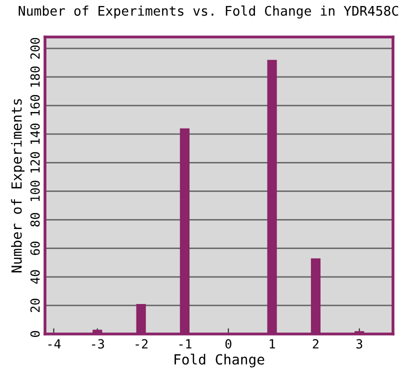  Describe the element at coordinates (35, 249) in the screenshot. I see `y-tick-label: 60` at that location.